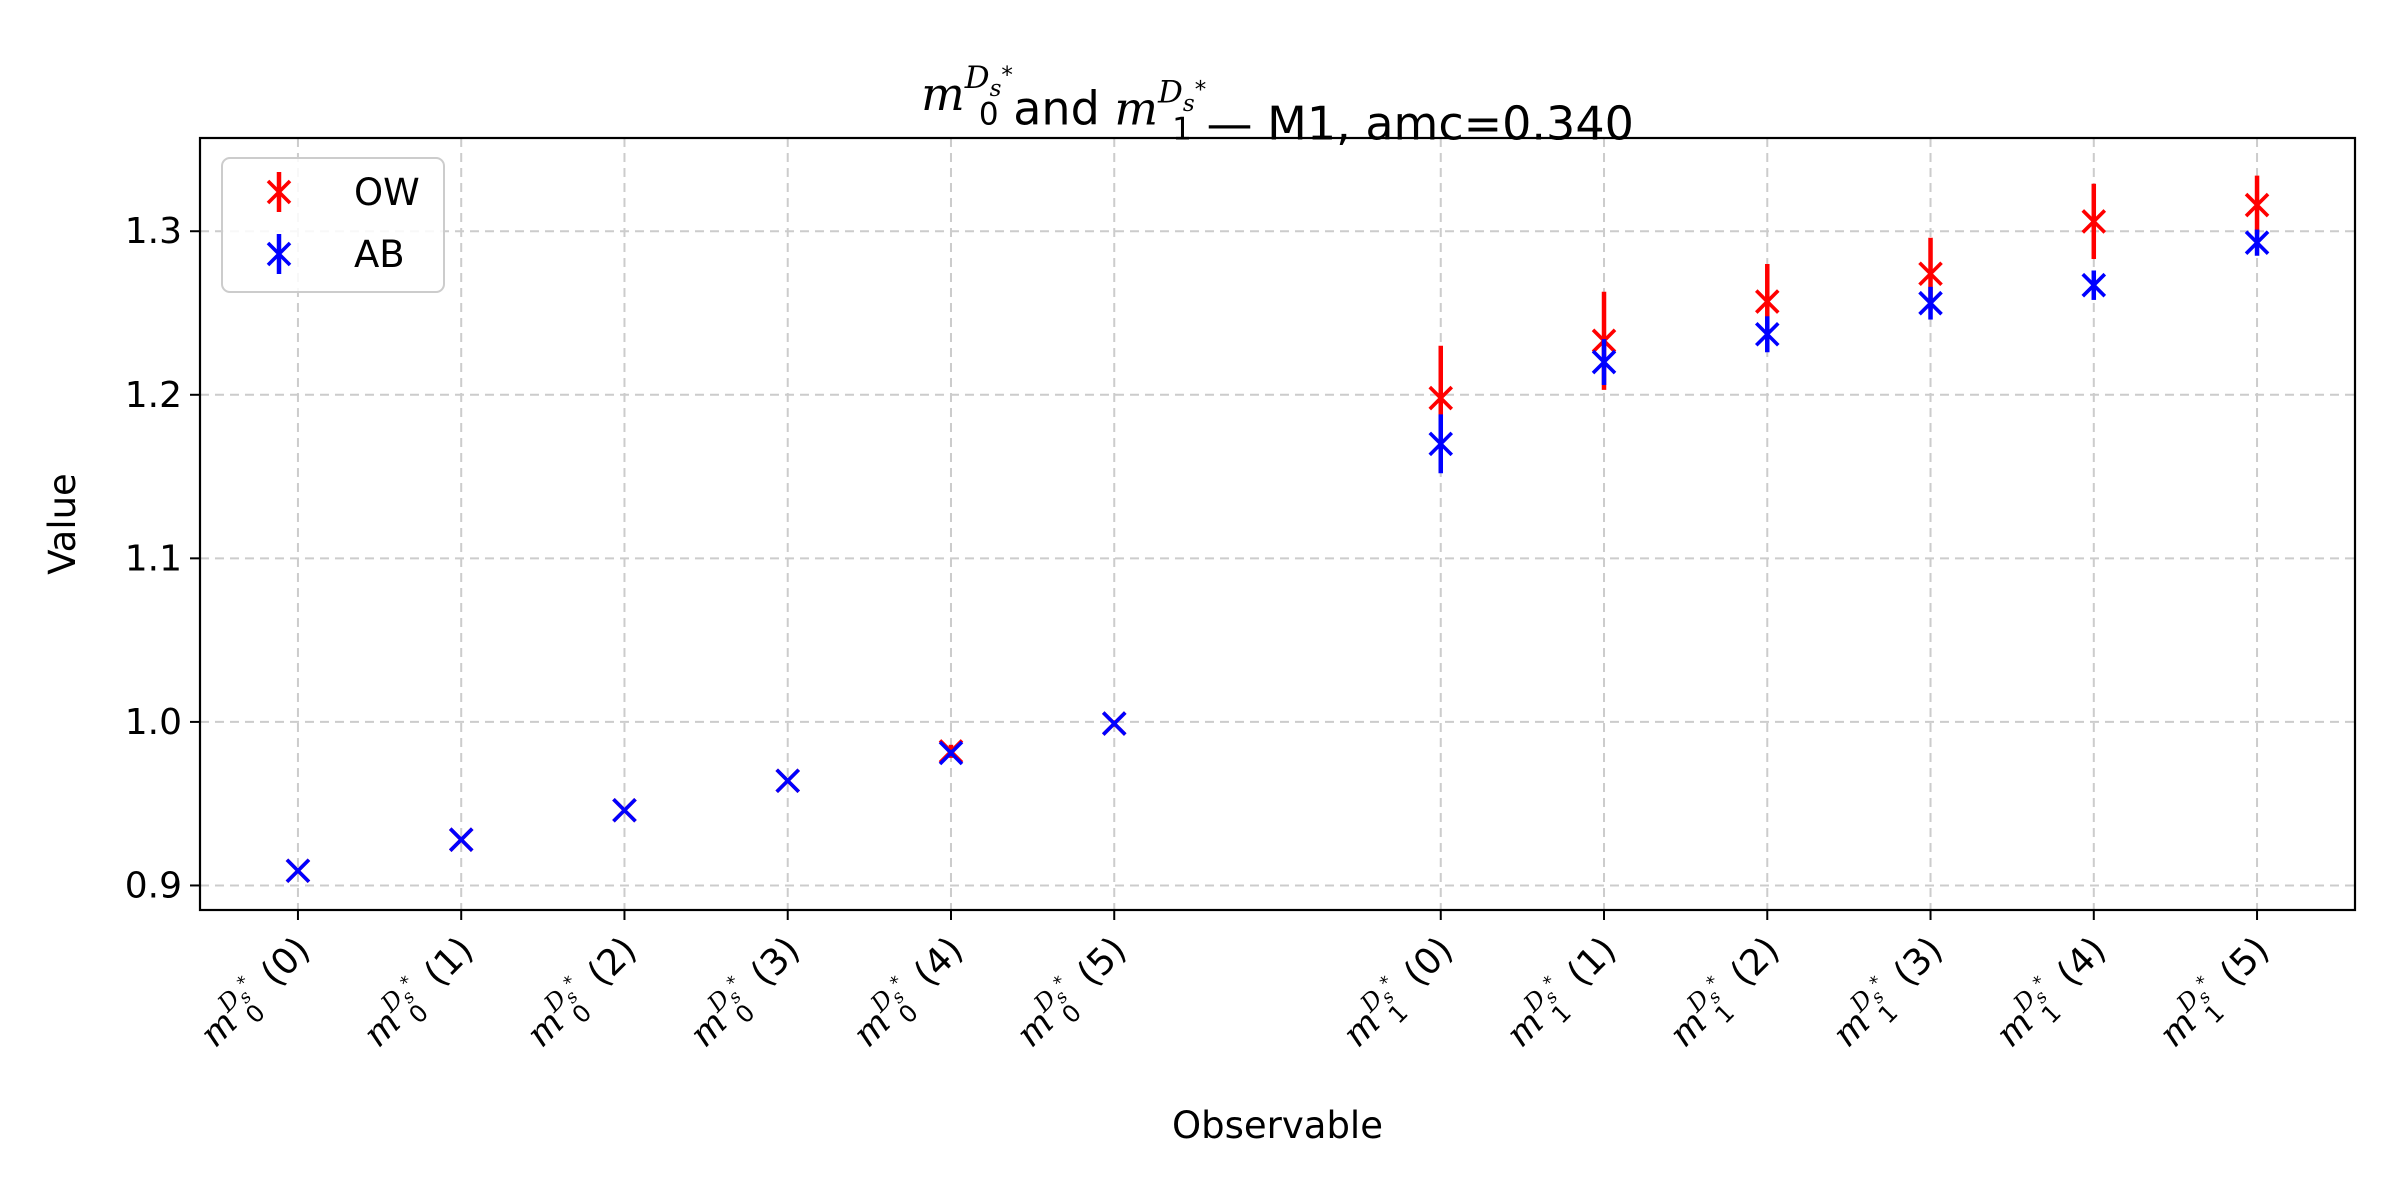  Describe the element at coordinates (153, 231) in the screenshot. I see `y-tick-label: 1.3` at that location.